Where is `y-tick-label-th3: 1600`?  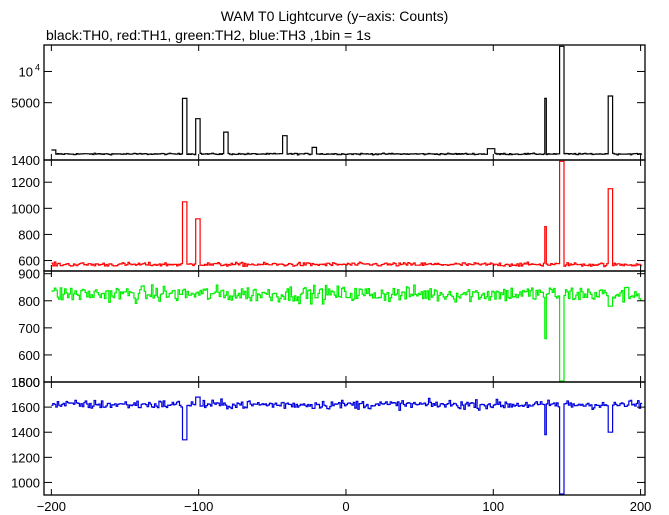 y-tick-label-th3: 1600 is located at coordinates (25, 407).